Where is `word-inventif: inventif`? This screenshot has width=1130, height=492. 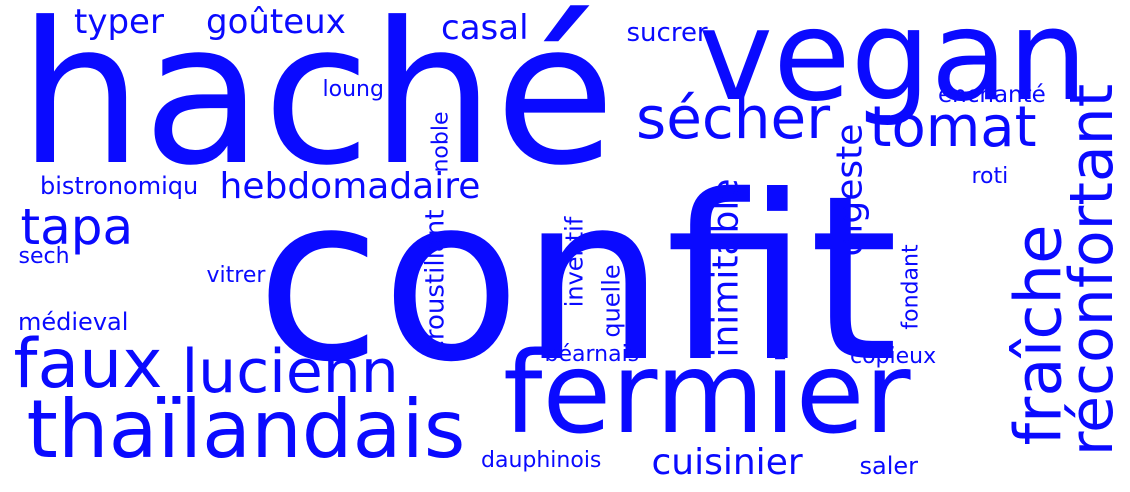 word-inventif: inventif is located at coordinates (574, 262).